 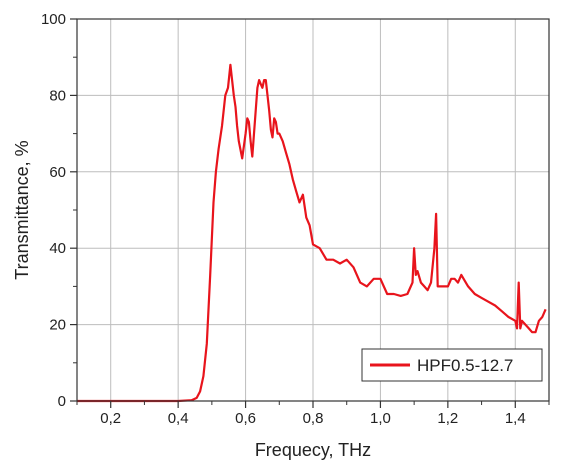 I want to click on x-tick-label: 1,0, so click(x=380, y=418).